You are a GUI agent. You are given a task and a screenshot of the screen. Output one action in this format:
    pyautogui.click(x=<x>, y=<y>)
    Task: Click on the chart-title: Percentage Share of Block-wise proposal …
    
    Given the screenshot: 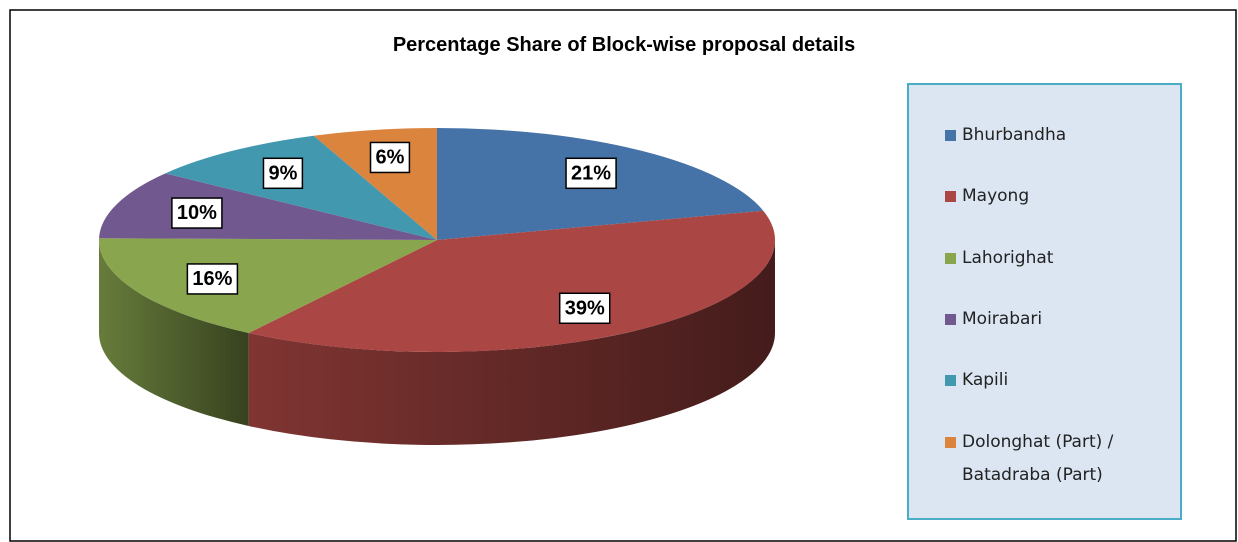 What is the action you would take?
    pyautogui.click(x=624, y=45)
    